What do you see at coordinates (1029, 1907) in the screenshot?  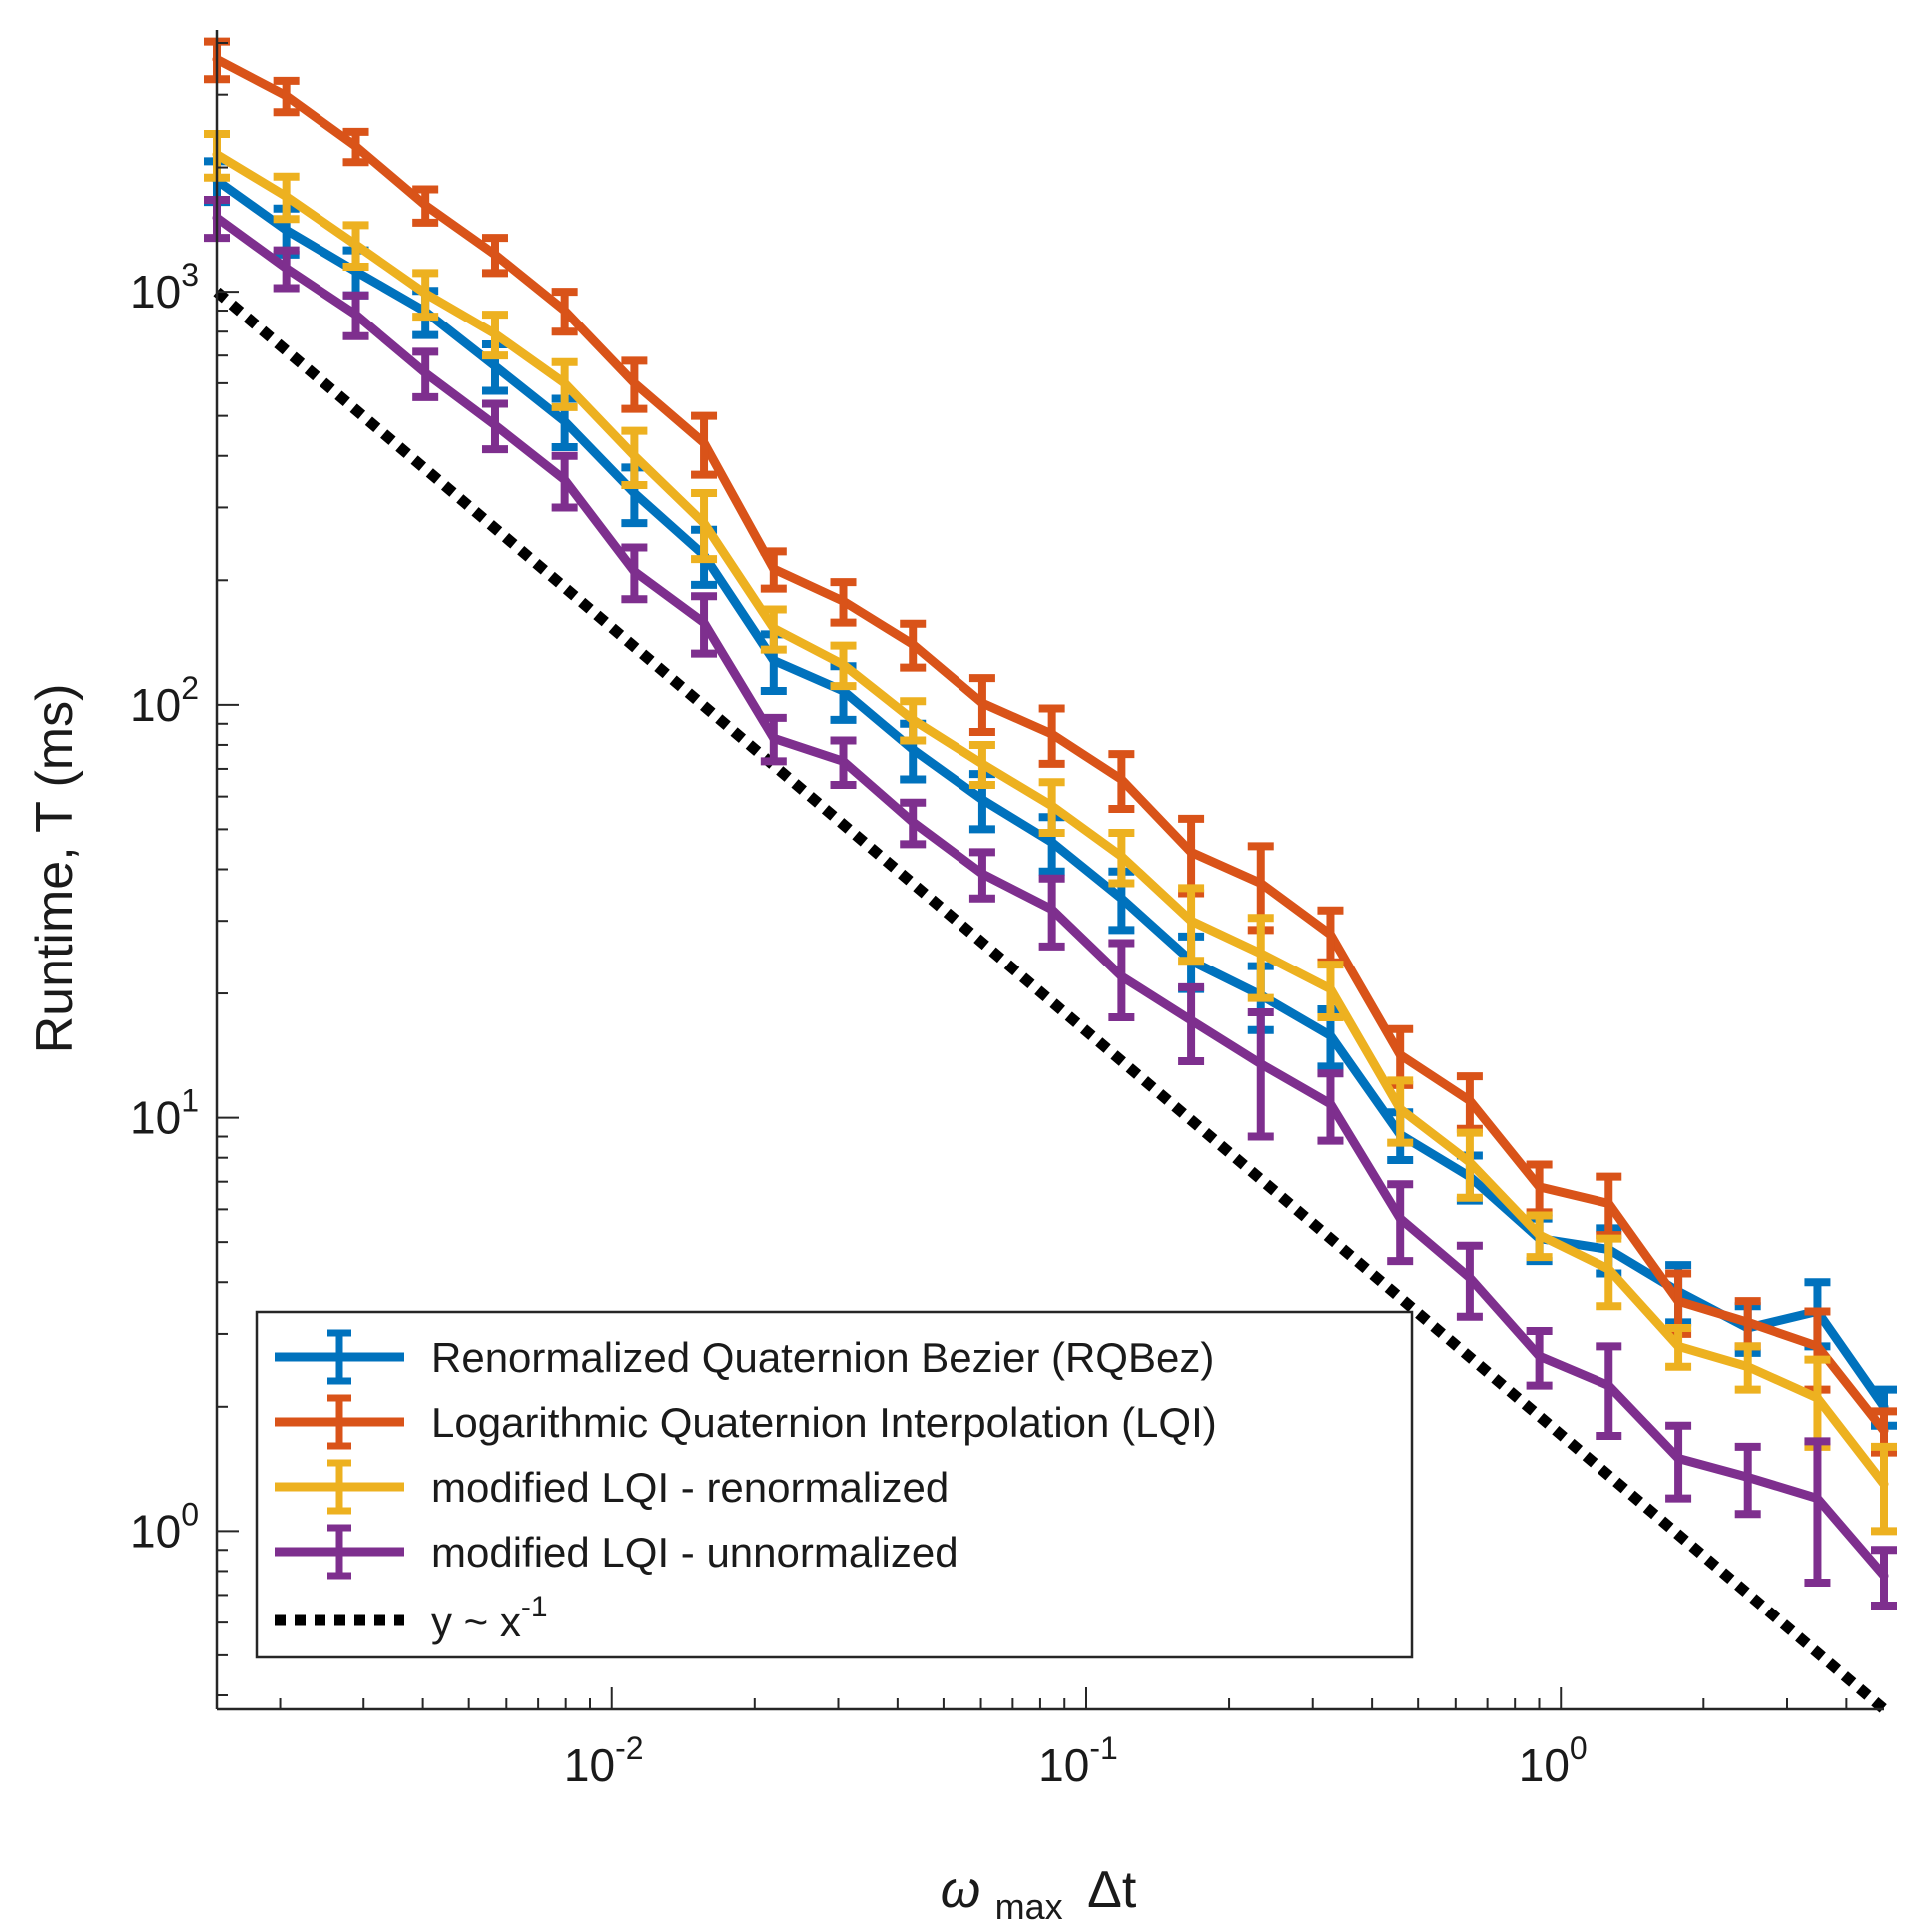 I see `x-axis-label-subscript: max` at bounding box center [1029, 1907].